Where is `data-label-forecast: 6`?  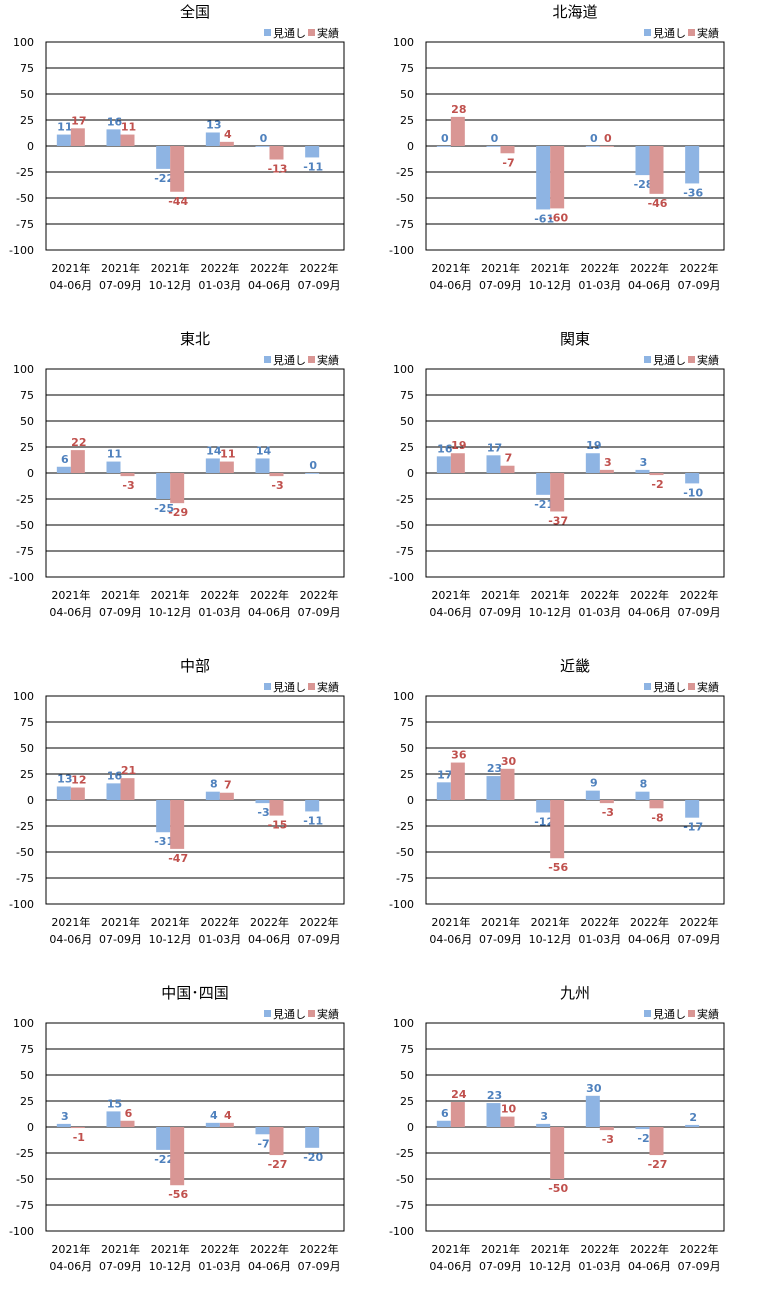
data-label-forecast: 6 is located at coordinates (445, 1113).